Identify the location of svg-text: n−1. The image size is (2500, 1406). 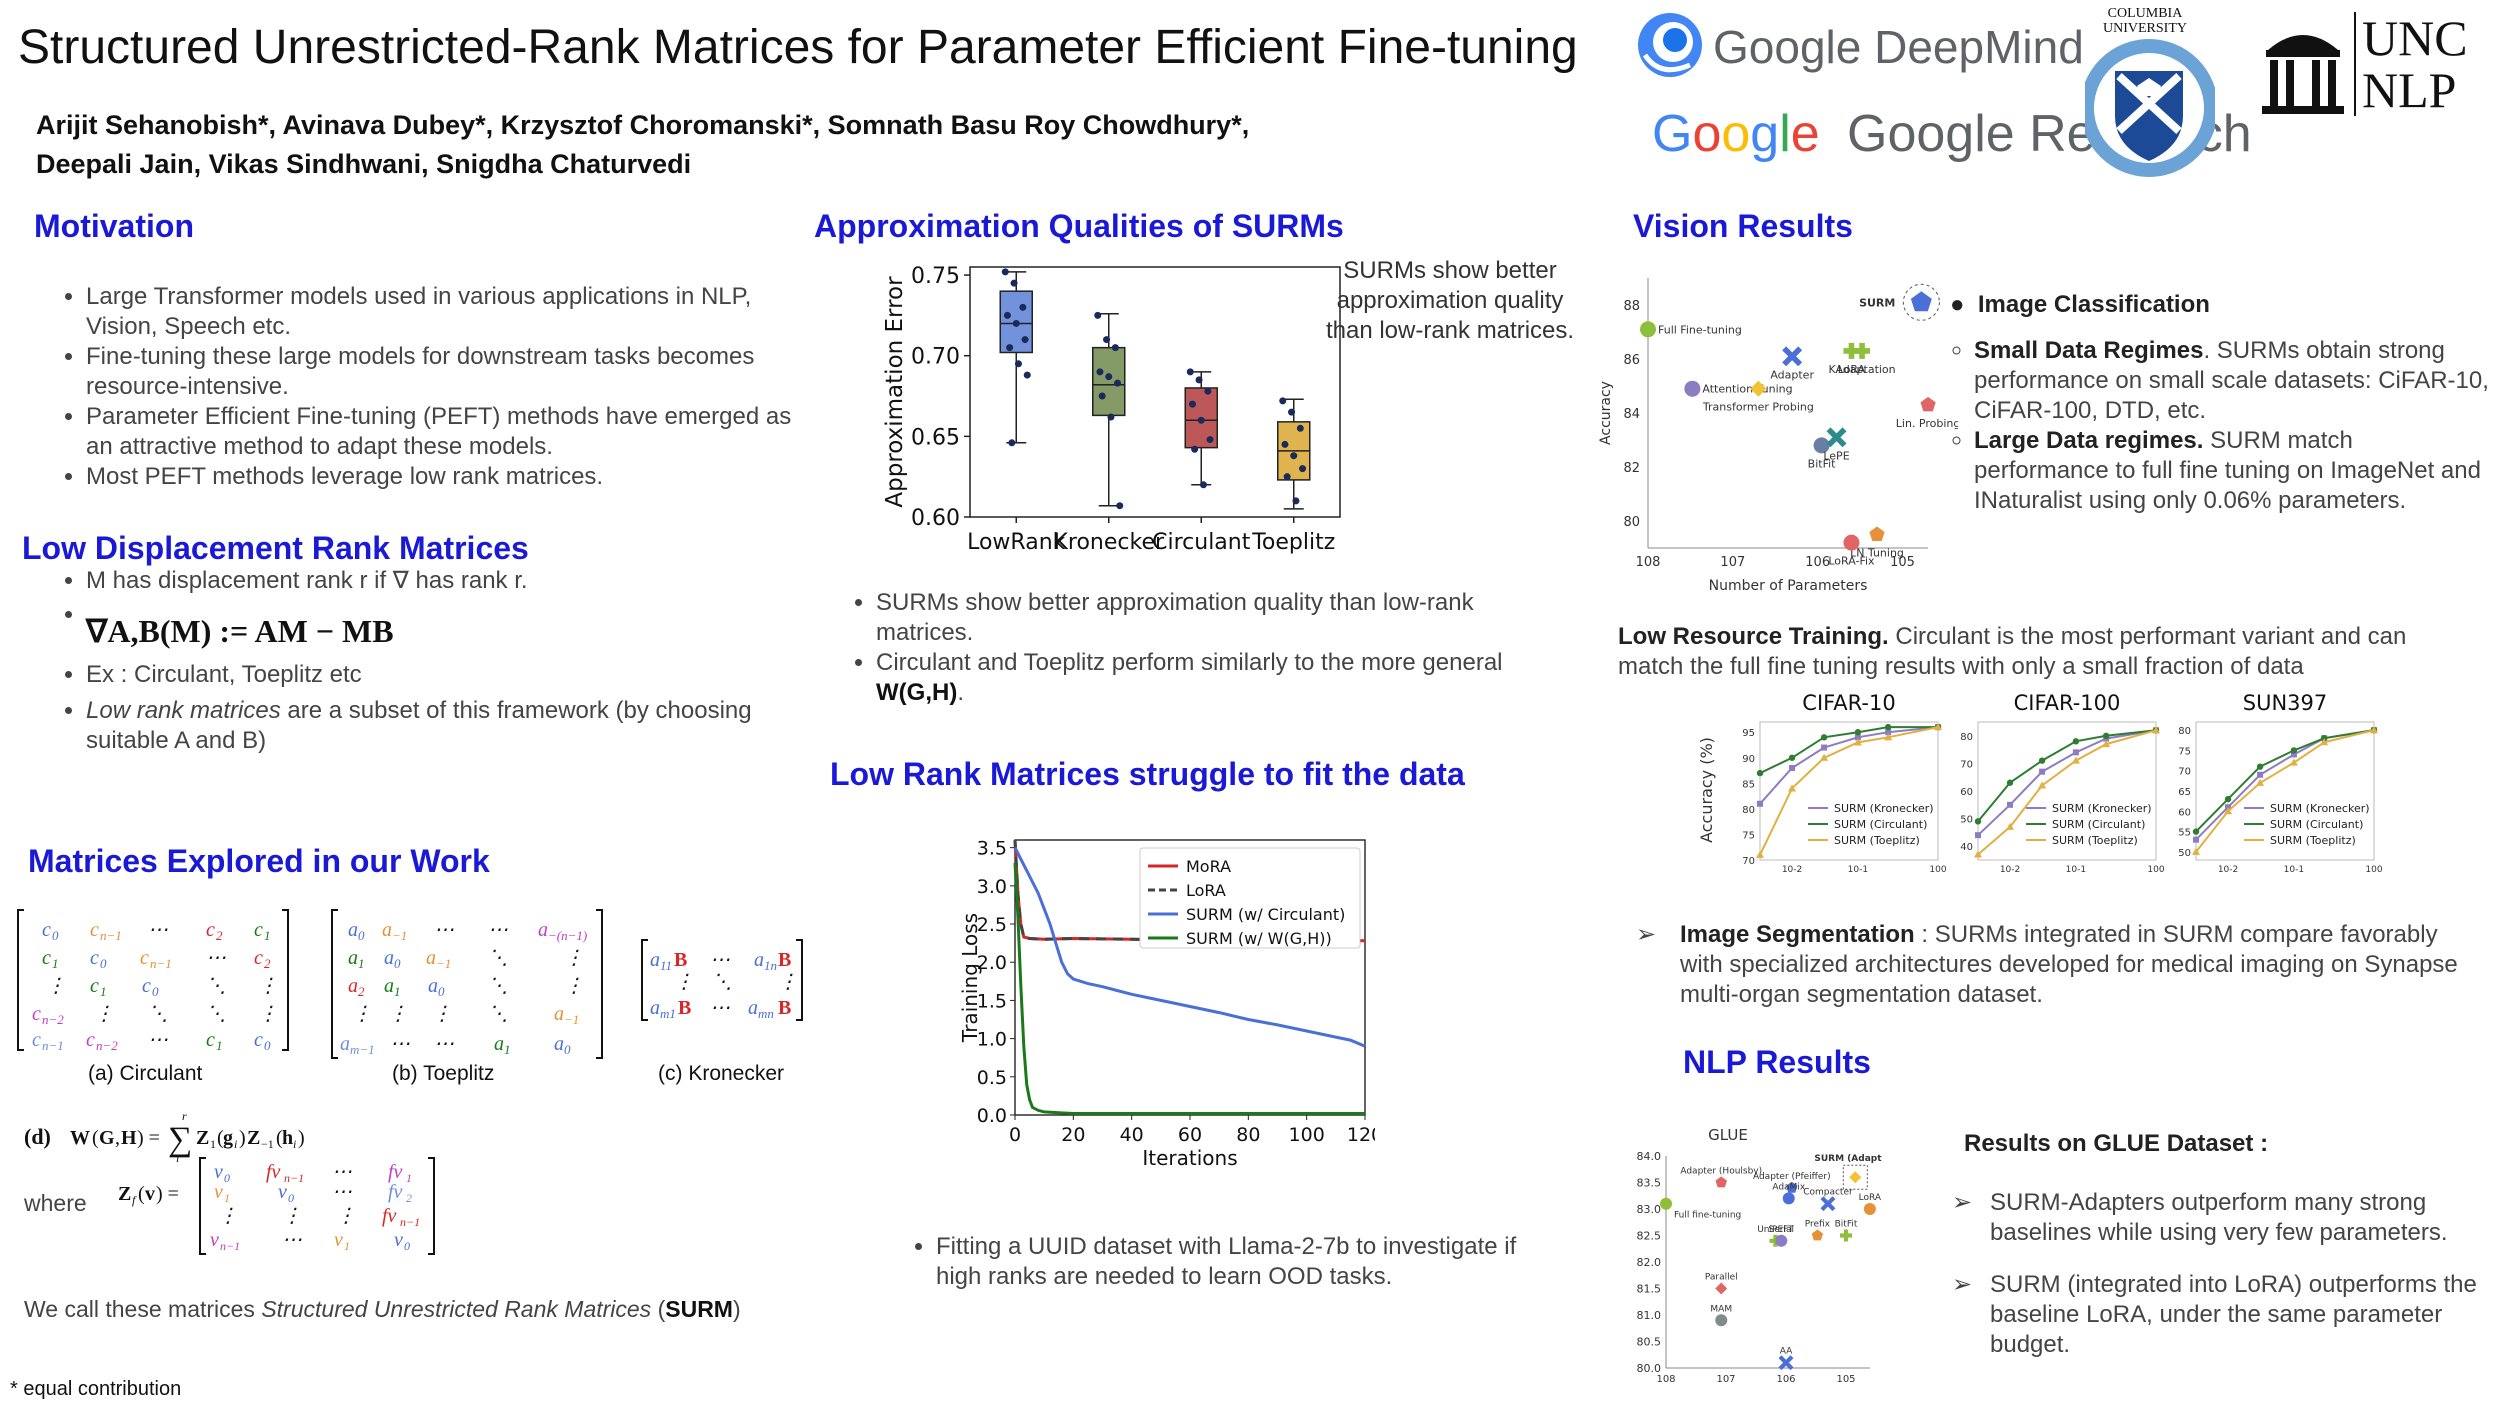
(53, 1045).